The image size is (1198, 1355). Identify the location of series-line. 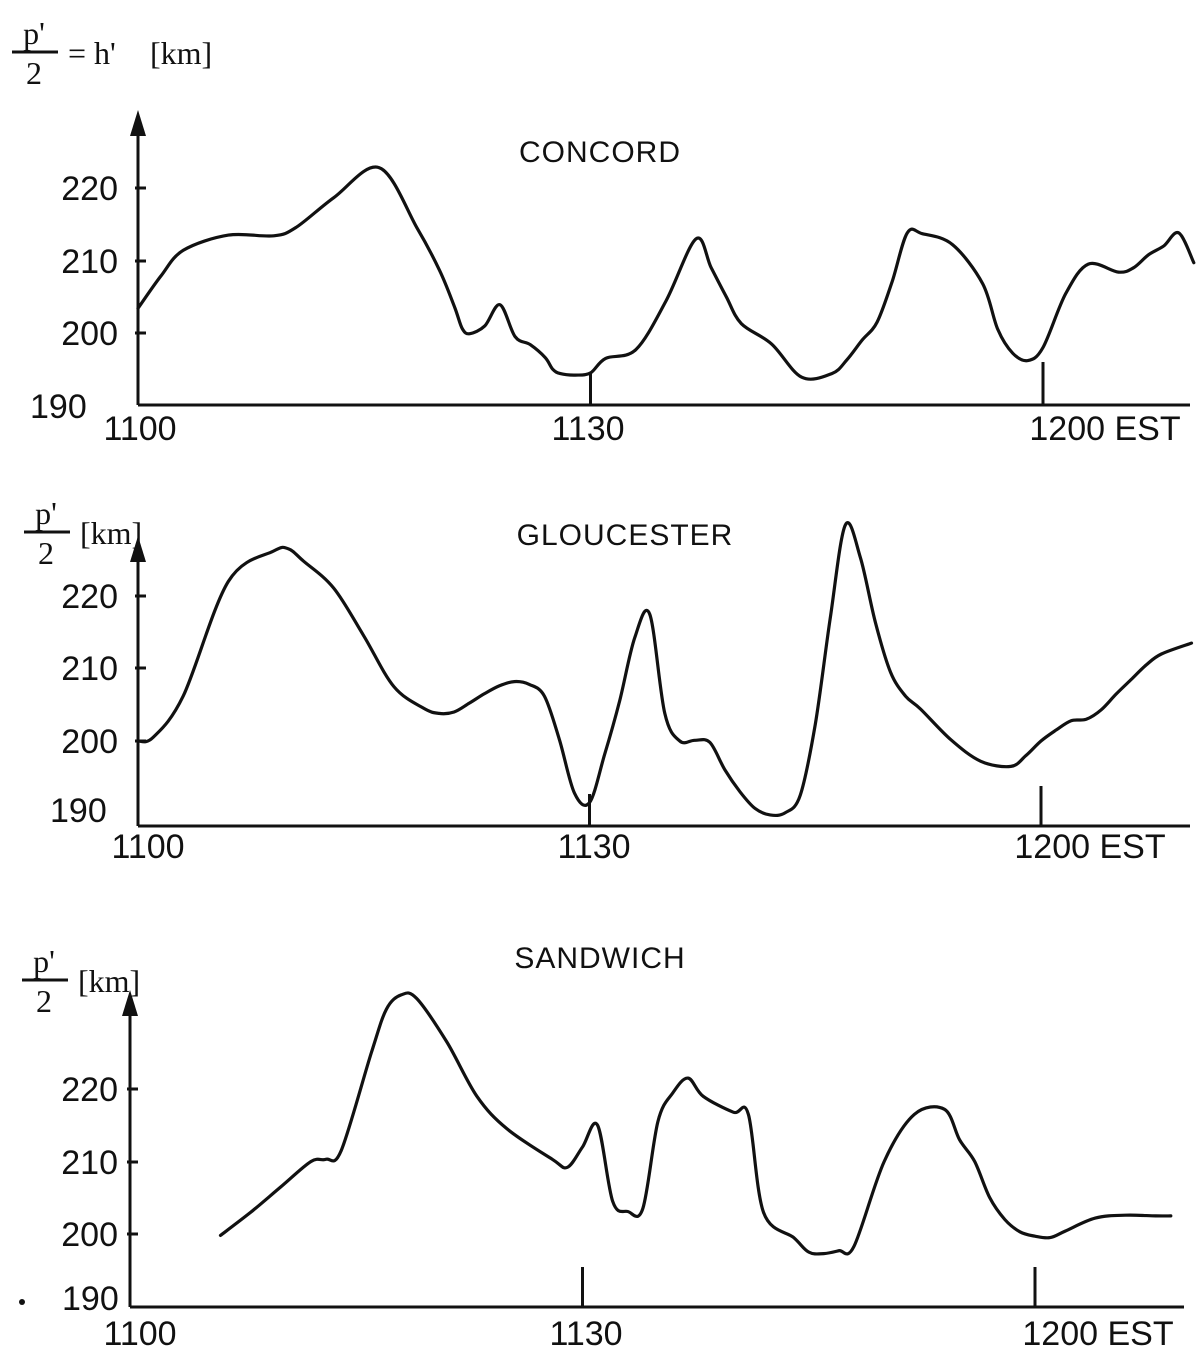
(666, 273).